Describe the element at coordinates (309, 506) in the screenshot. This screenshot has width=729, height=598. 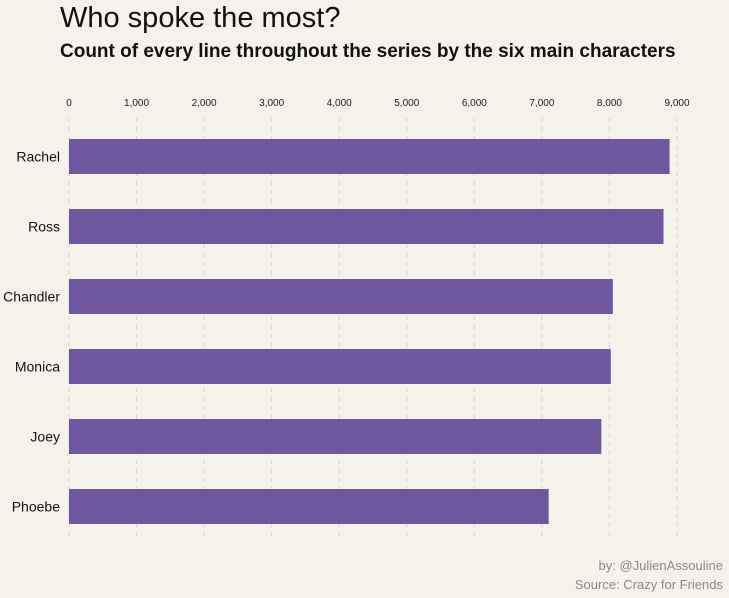
I see `bar-phoebe` at that location.